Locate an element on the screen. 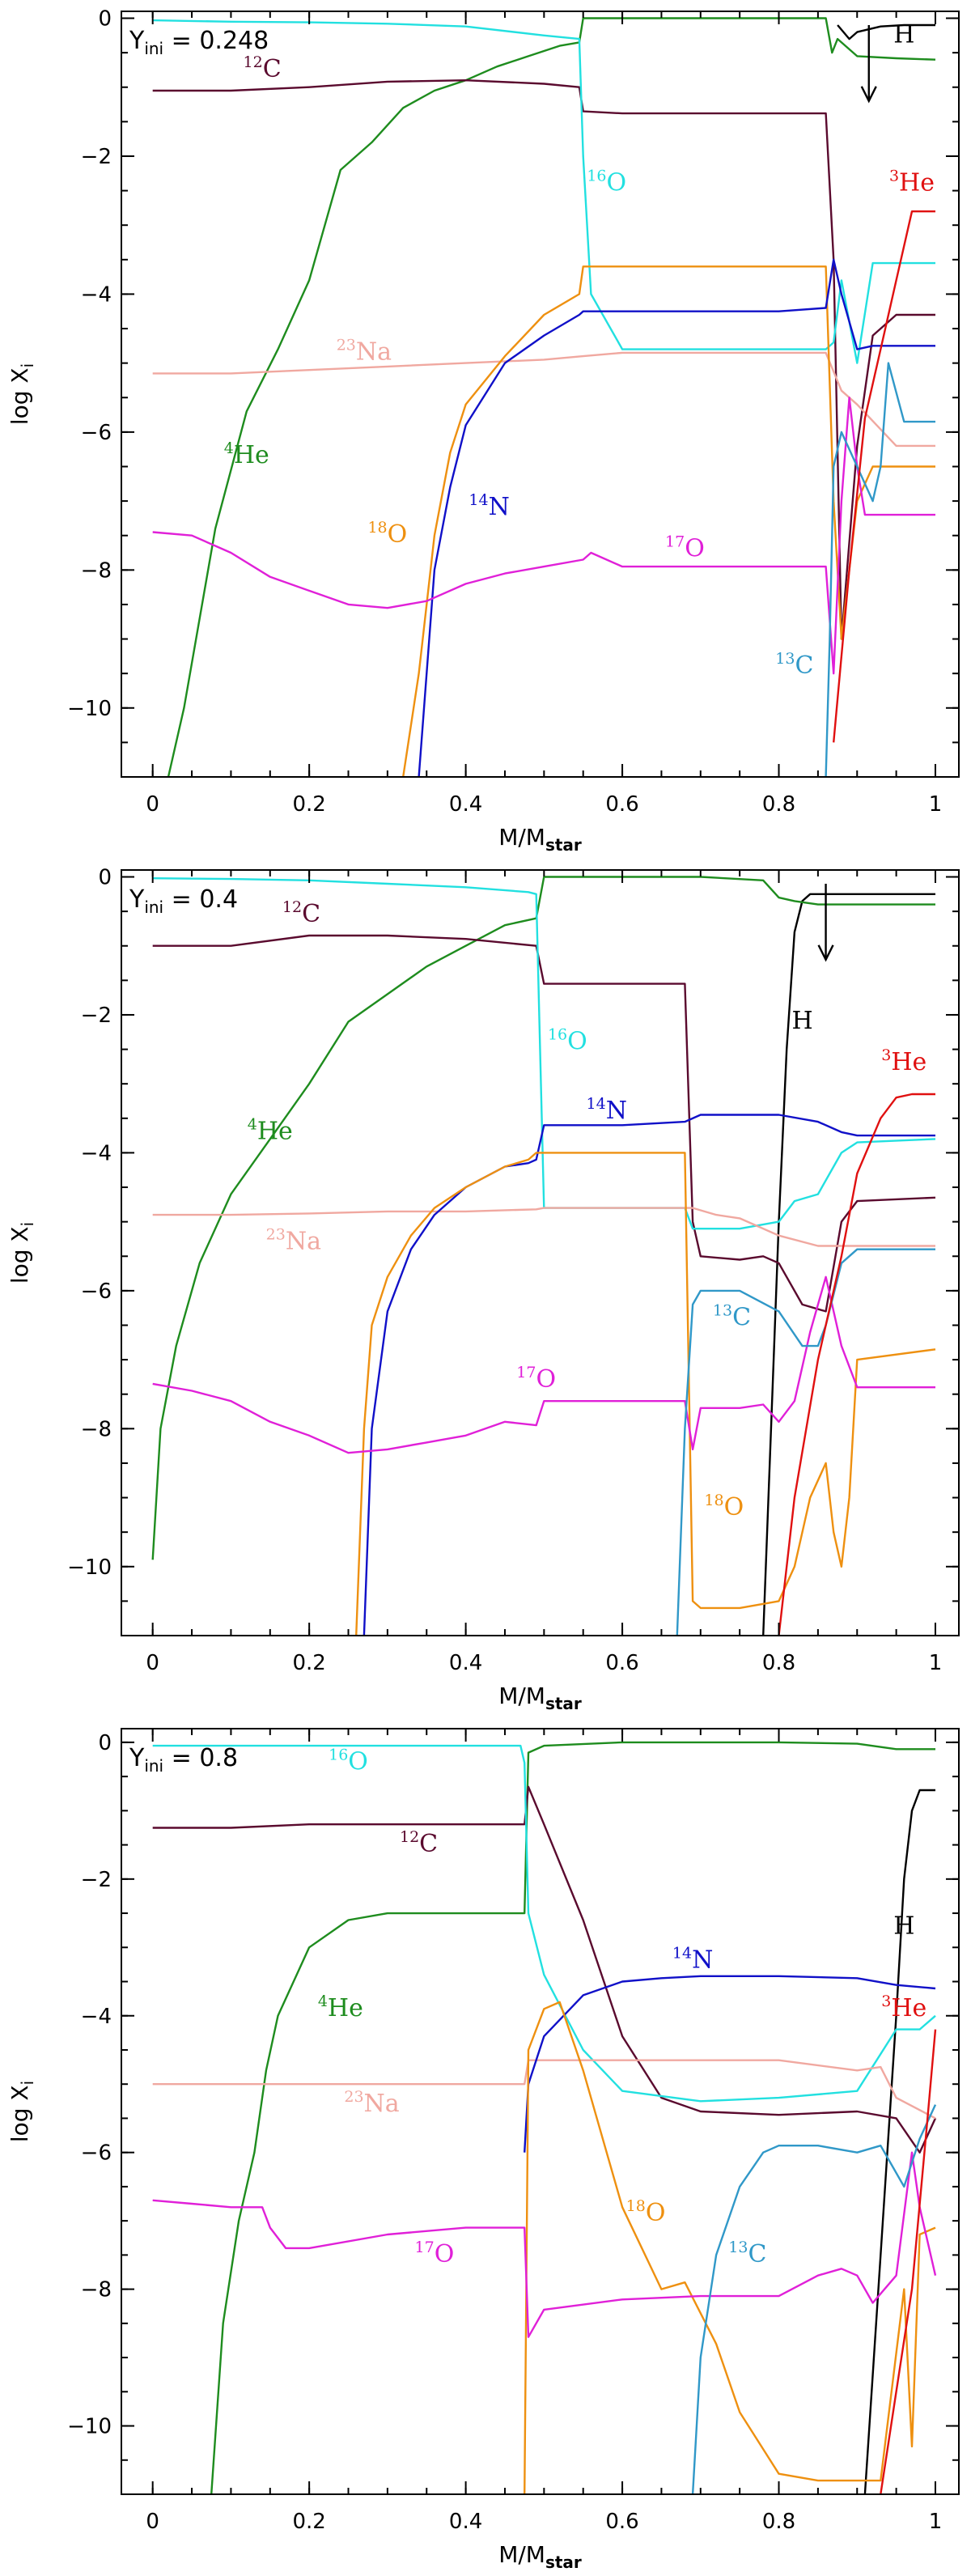 The width and height of the screenshot is (971, 2576). panel3-xtick-label-3: 0.6 is located at coordinates (621, 2522).